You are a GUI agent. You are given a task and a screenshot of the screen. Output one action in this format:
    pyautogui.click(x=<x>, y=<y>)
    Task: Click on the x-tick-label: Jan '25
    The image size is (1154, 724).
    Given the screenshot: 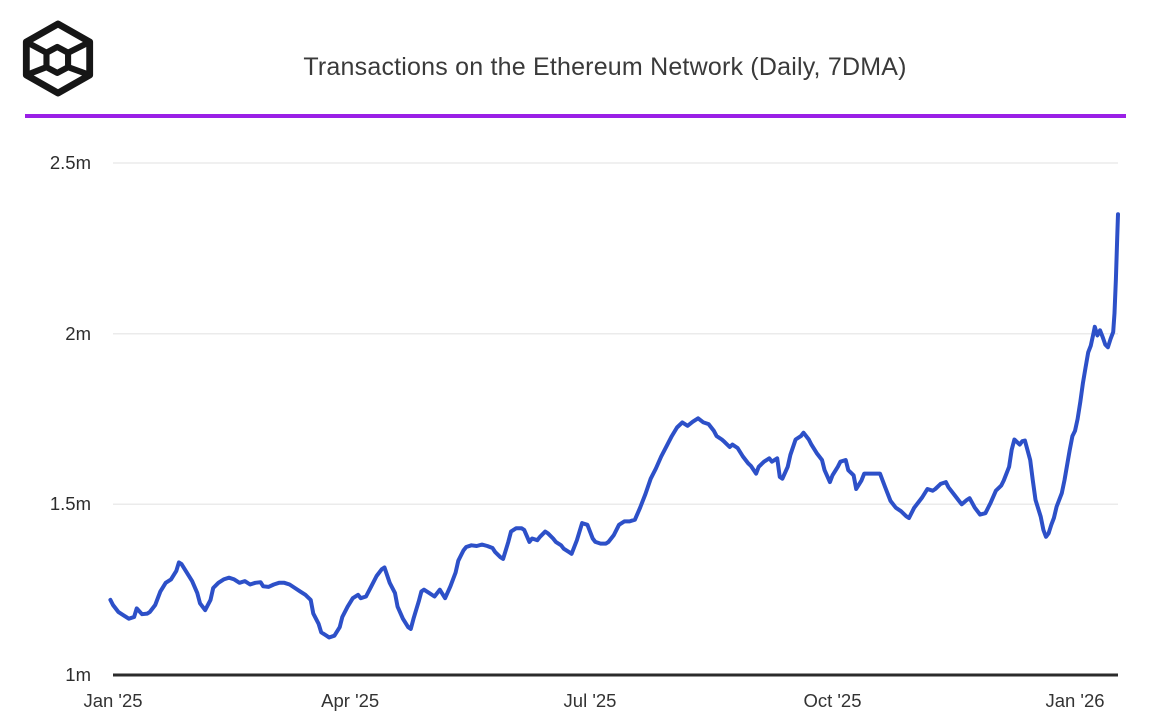 What is the action you would take?
    pyautogui.click(x=113, y=700)
    